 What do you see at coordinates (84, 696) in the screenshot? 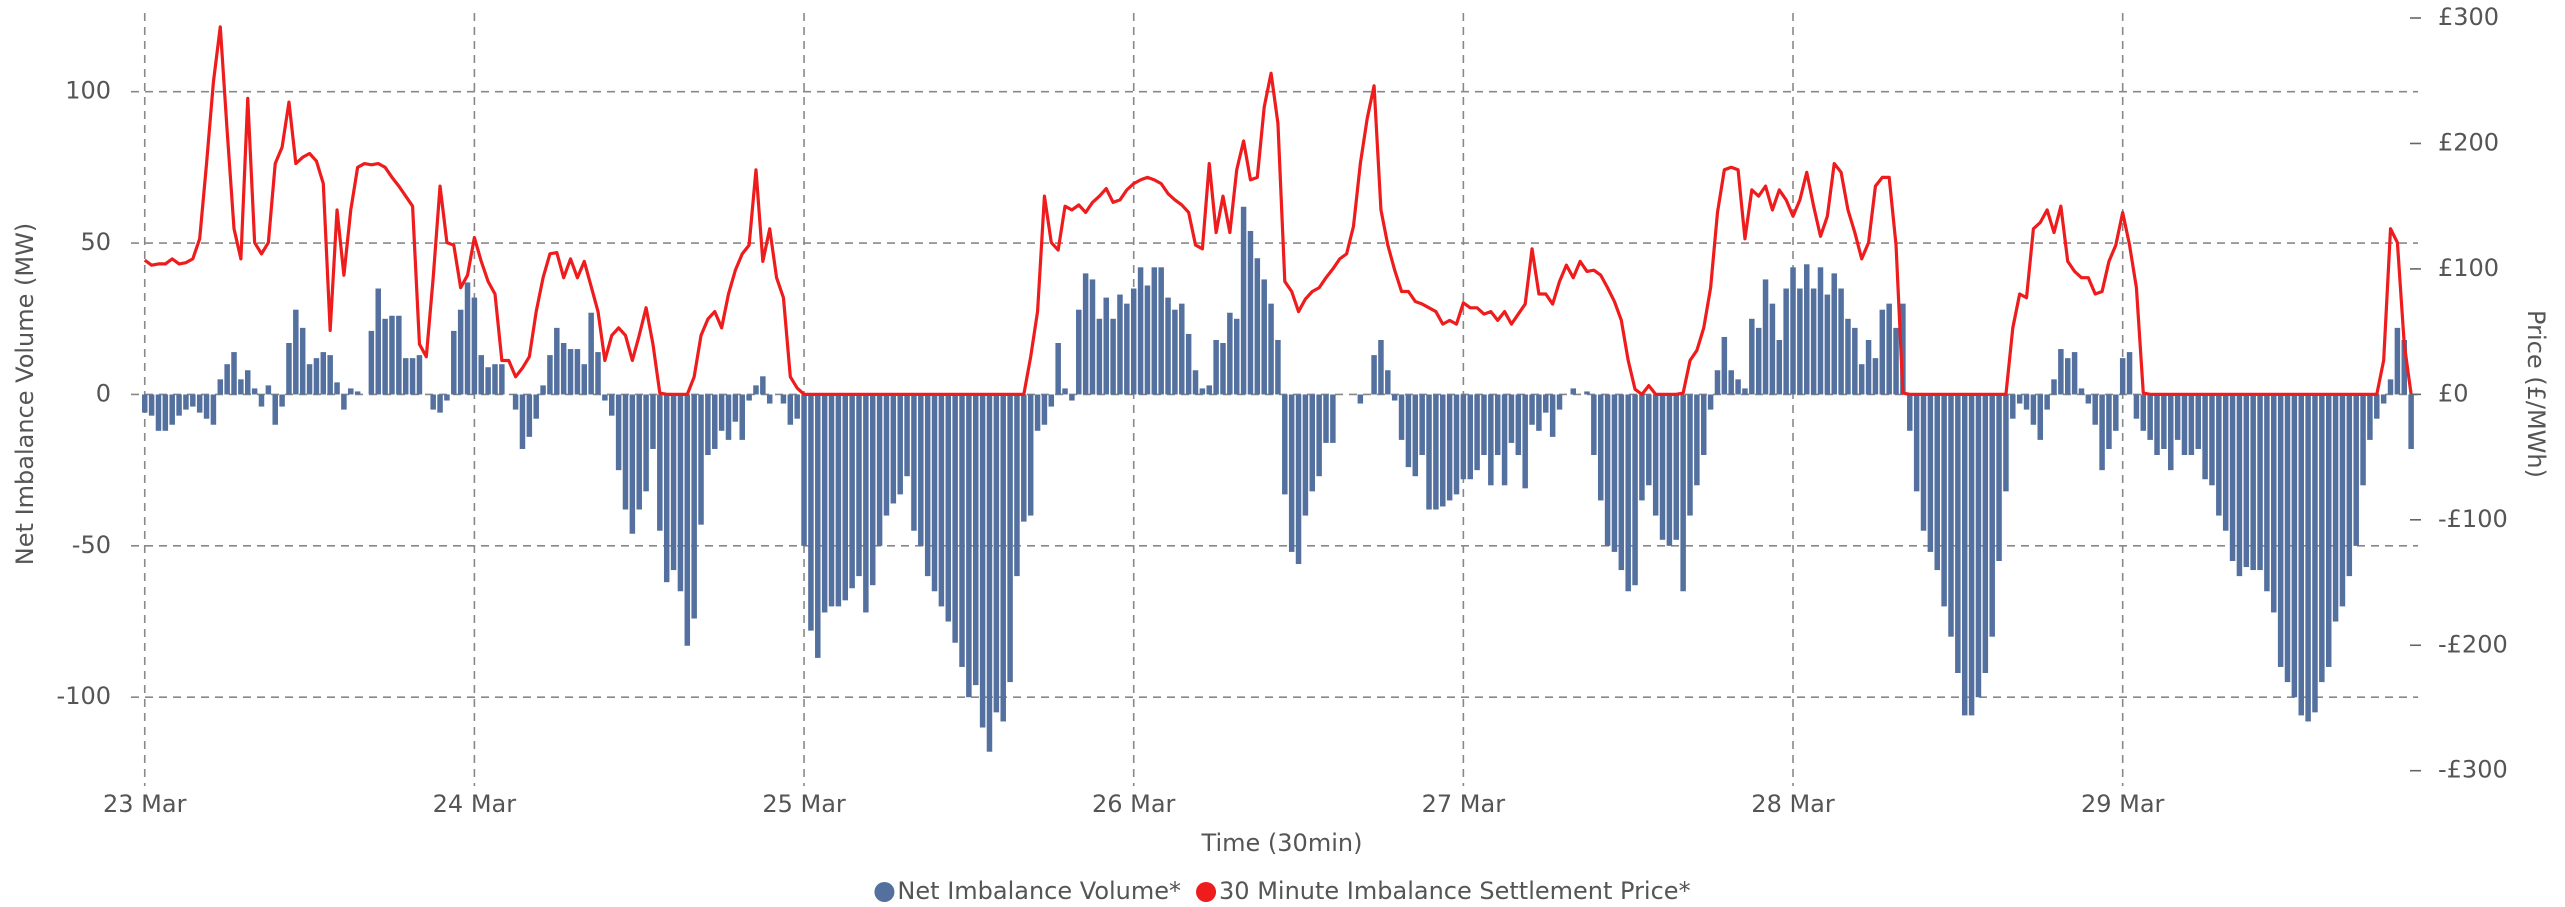
I see `y-tick-label: -100` at bounding box center [84, 696].